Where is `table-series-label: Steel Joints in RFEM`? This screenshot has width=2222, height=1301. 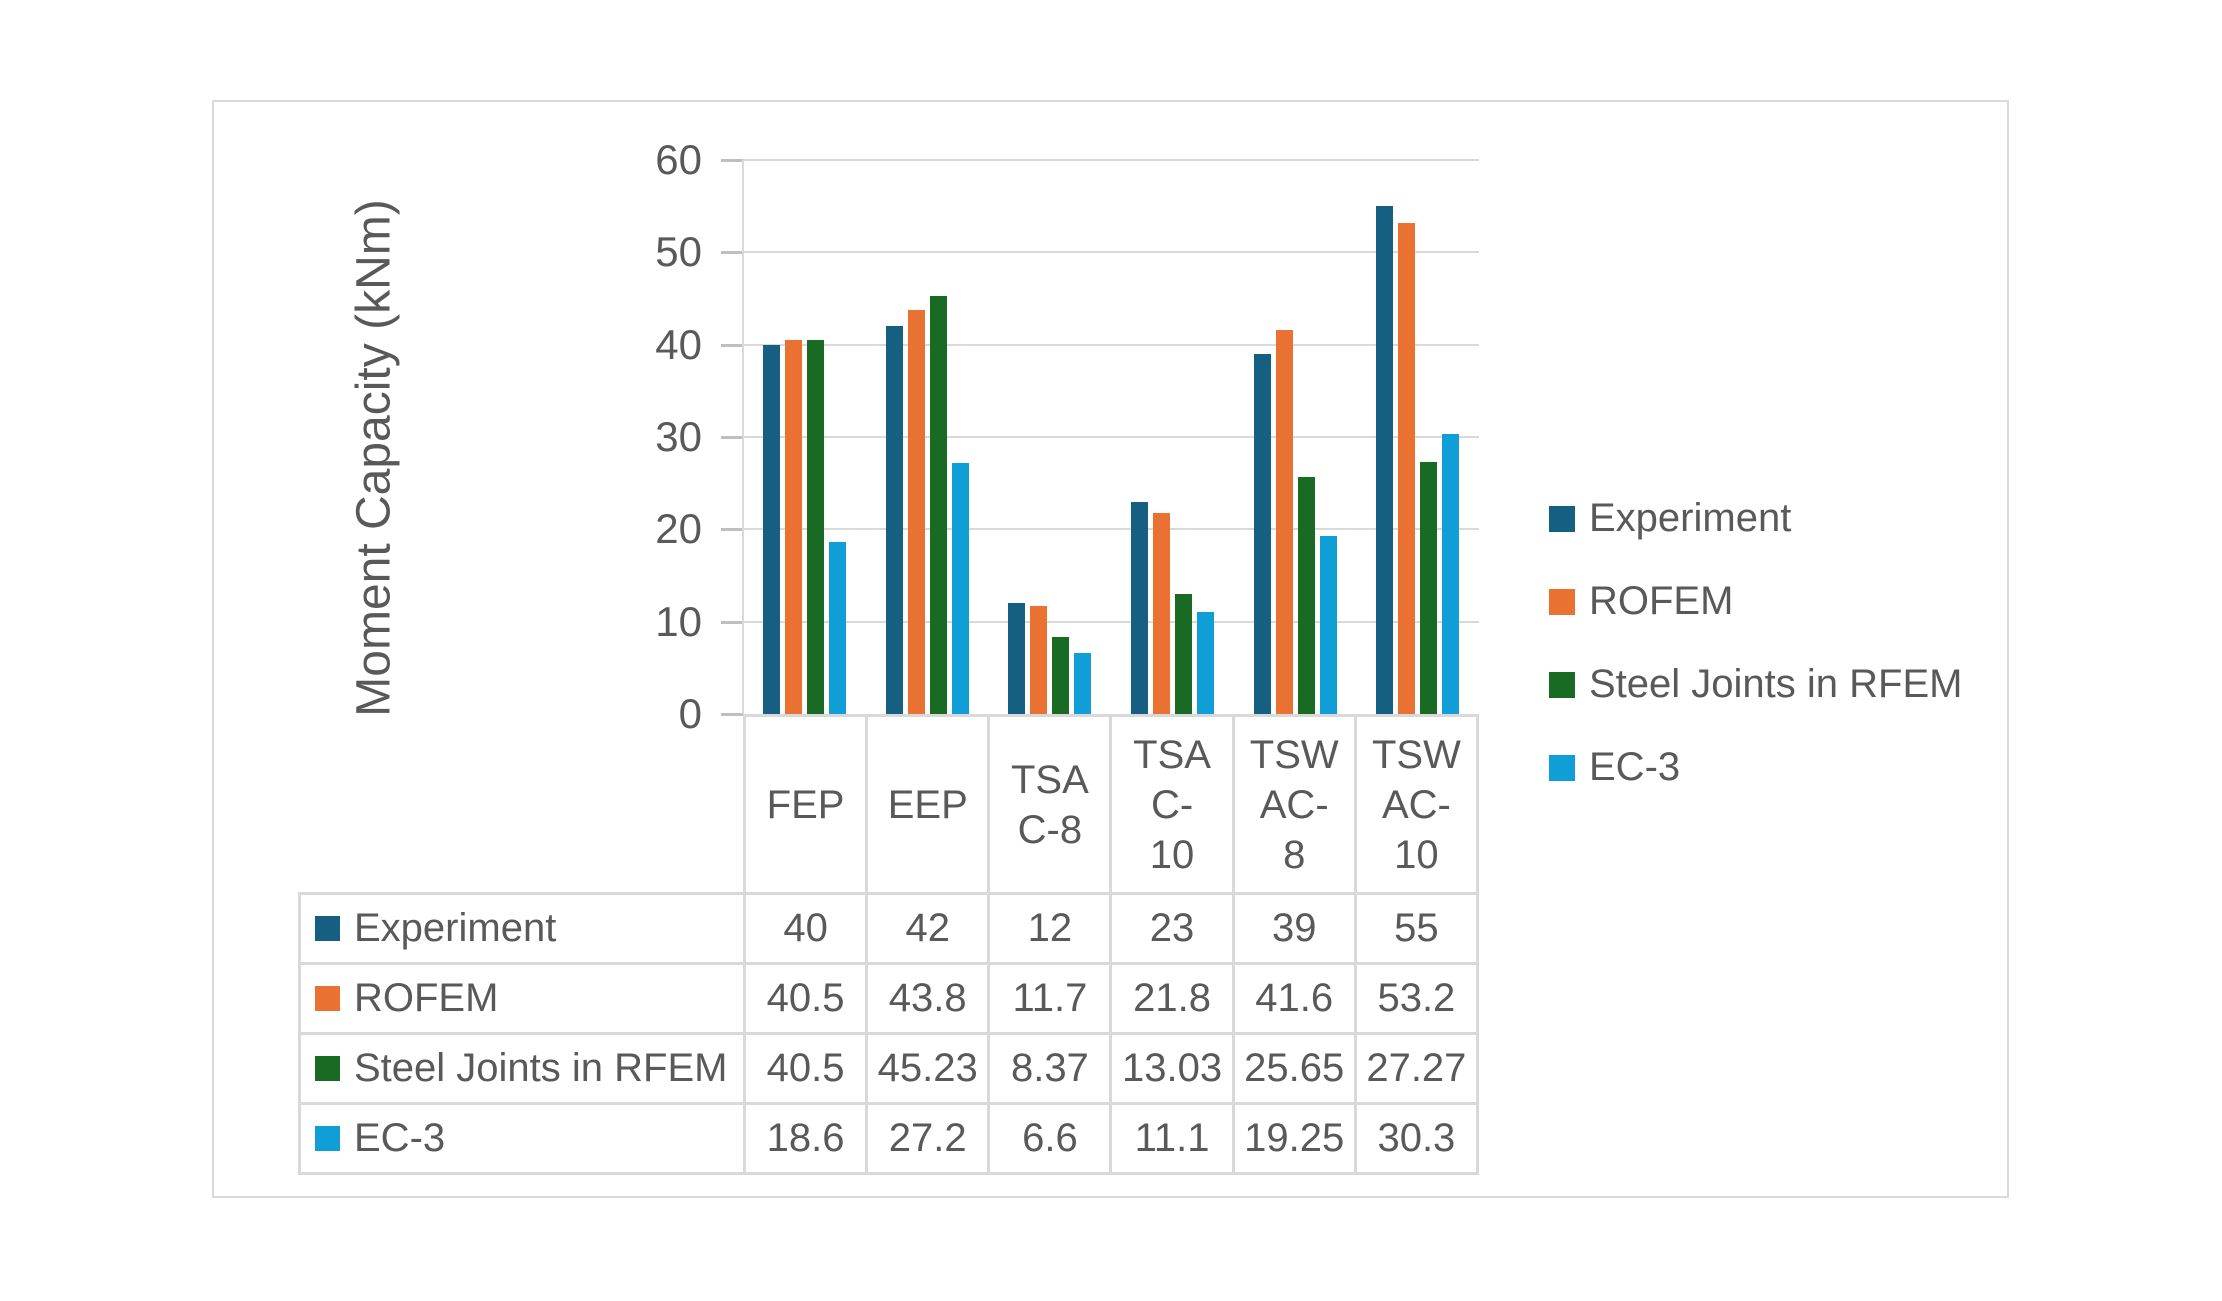 table-series-label: Steel Joints in RFEM is located at coordinates (541, 1068).